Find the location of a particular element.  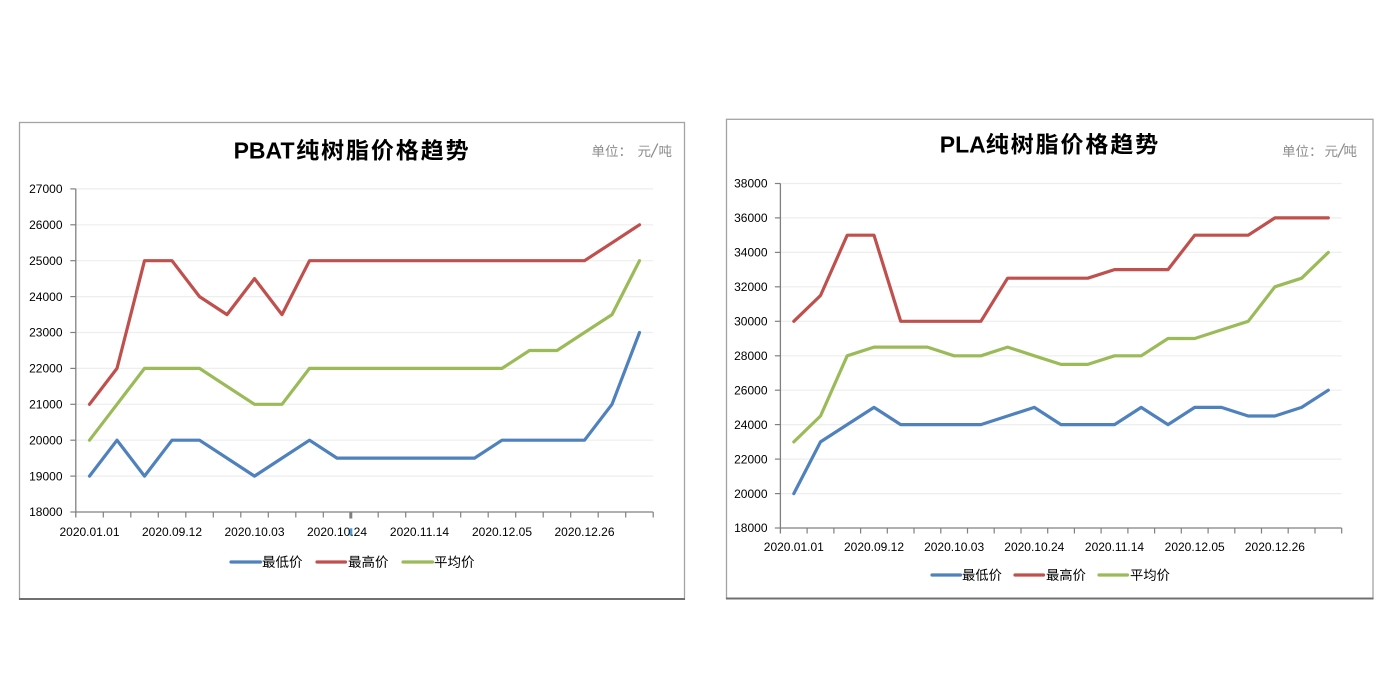

svg-text: 36000 is located at coordinates (751, 218).